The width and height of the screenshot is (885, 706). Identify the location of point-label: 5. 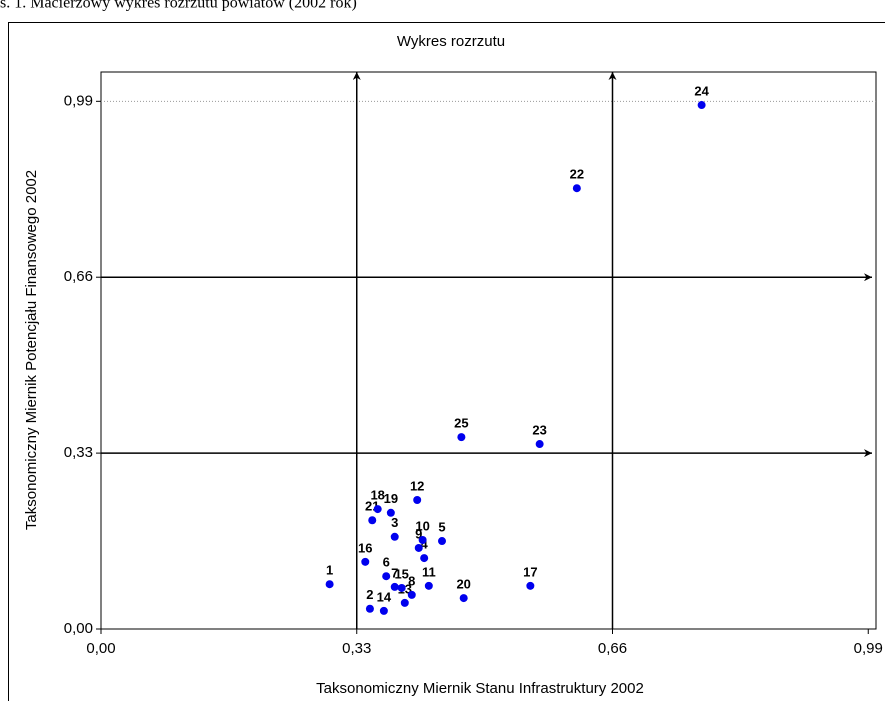
(441, 526).